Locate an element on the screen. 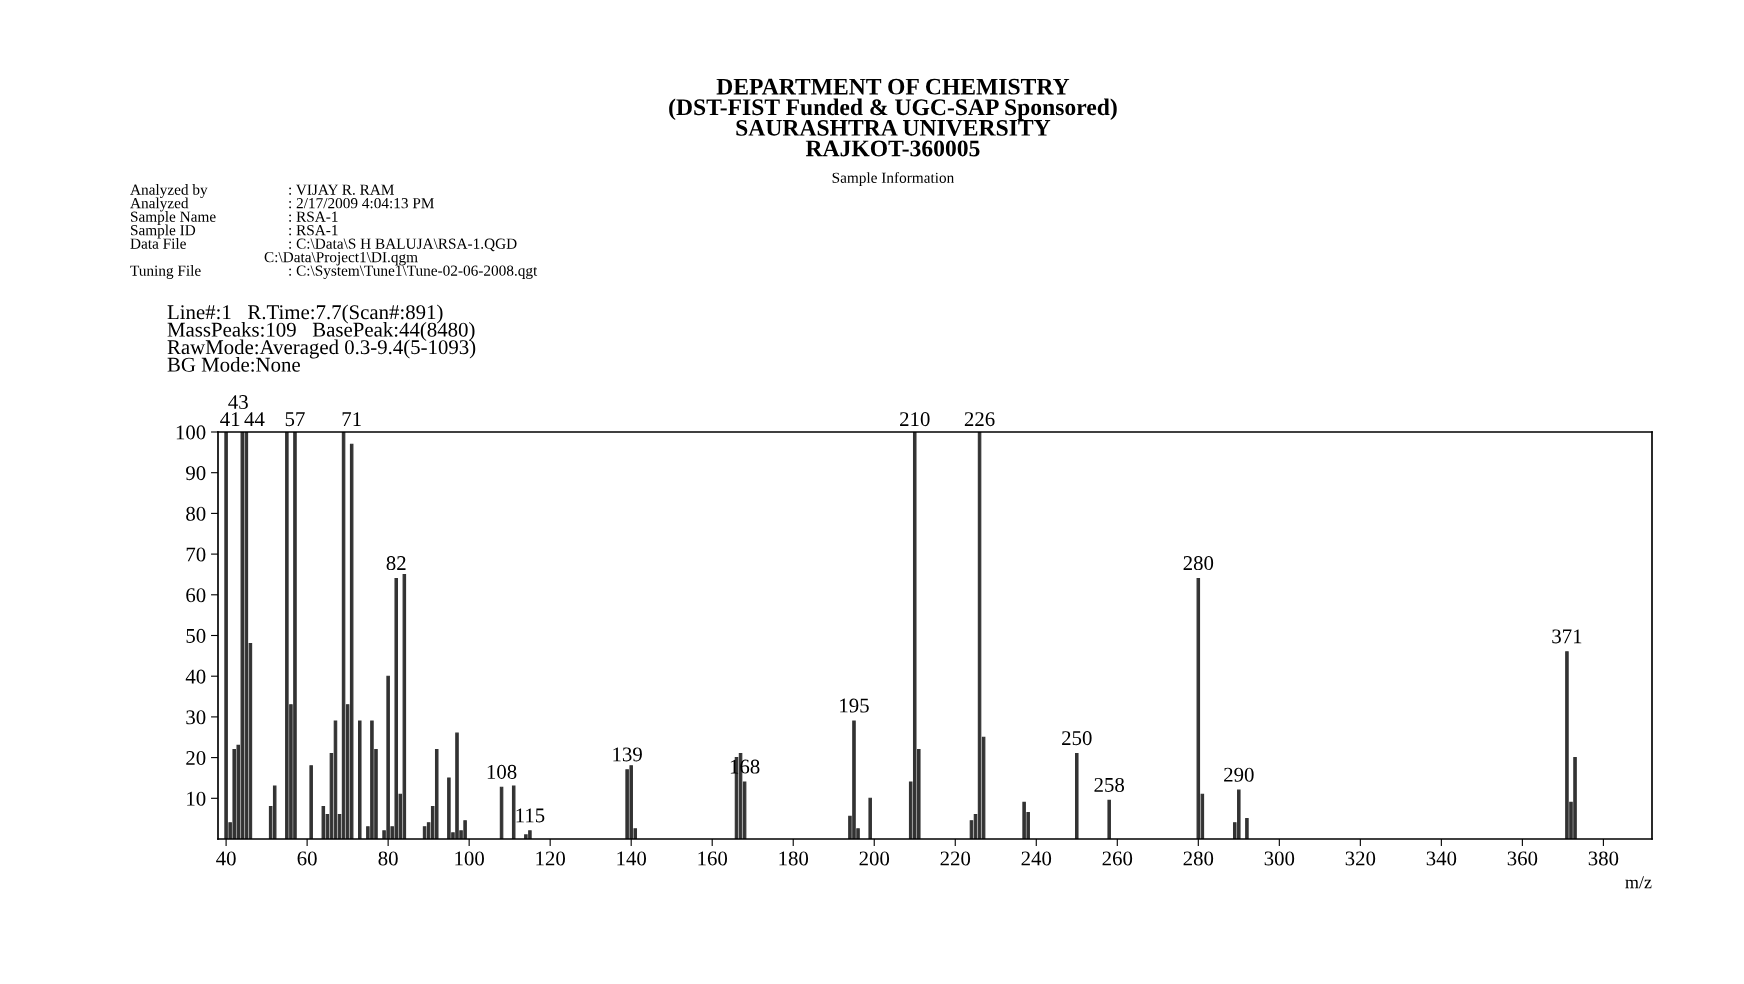 Image resolution: width=1744 pixels, height=984 pixels. annotation: 41 is located at coordinates (230, 419).